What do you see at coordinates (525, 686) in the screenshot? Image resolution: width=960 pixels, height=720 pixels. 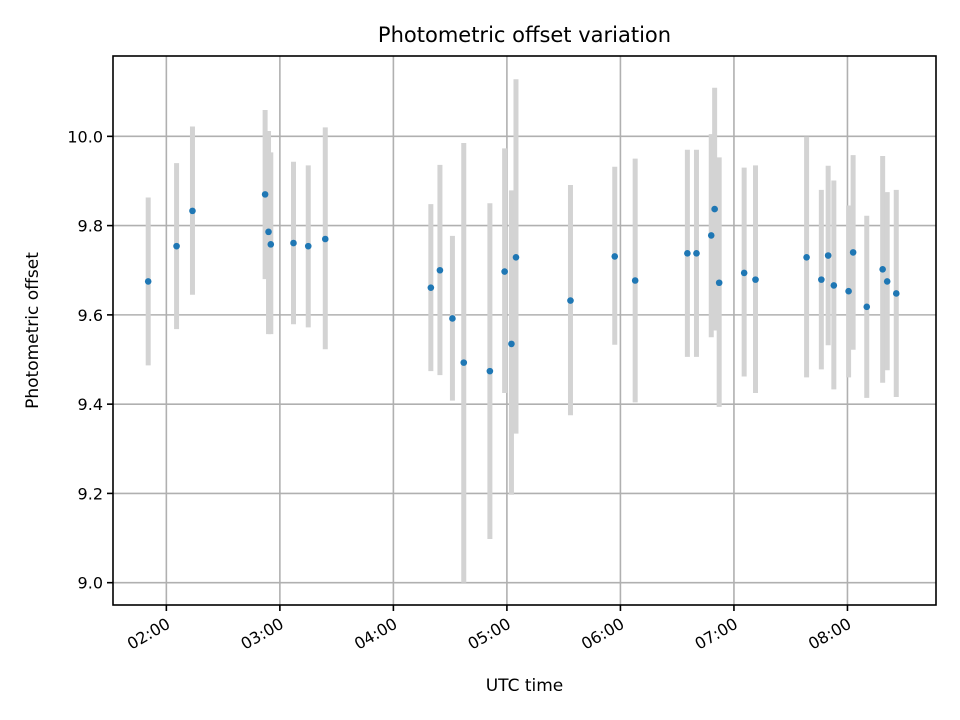 I see `x-axis-label: UTC time` at bounding box center [525, 686].